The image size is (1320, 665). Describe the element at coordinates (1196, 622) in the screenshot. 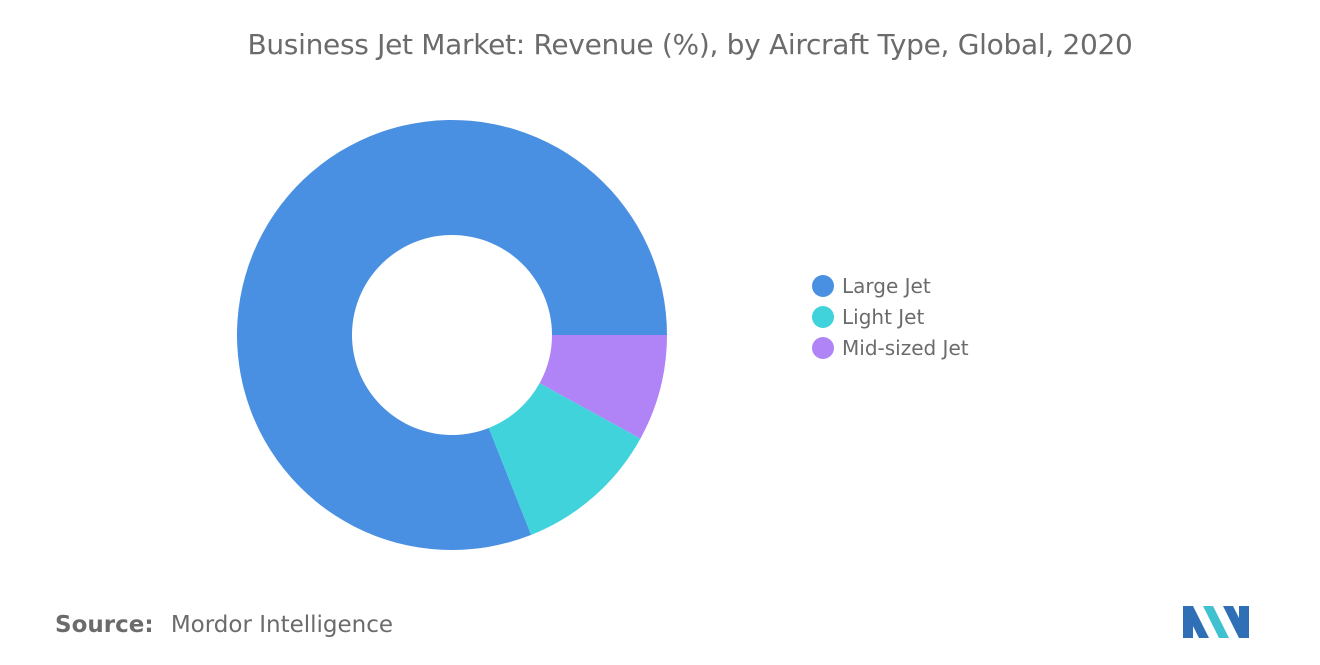

I see `logo-shape-left` at that location.